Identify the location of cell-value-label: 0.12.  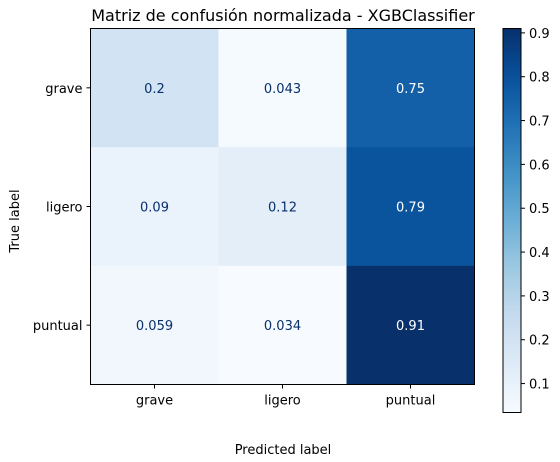
(282, 208).